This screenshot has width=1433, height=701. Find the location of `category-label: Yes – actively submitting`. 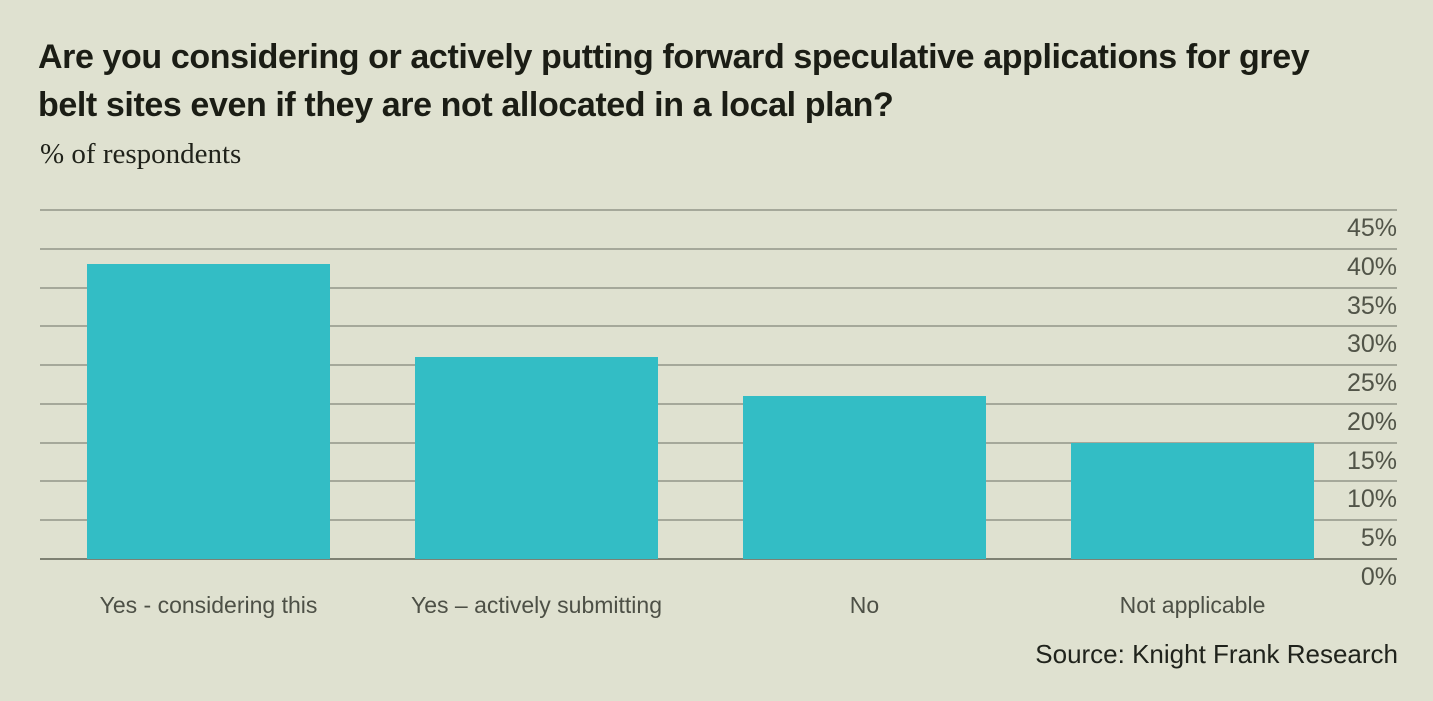

category-label: Yes – actively submitting is located at coordinates (536, 605).